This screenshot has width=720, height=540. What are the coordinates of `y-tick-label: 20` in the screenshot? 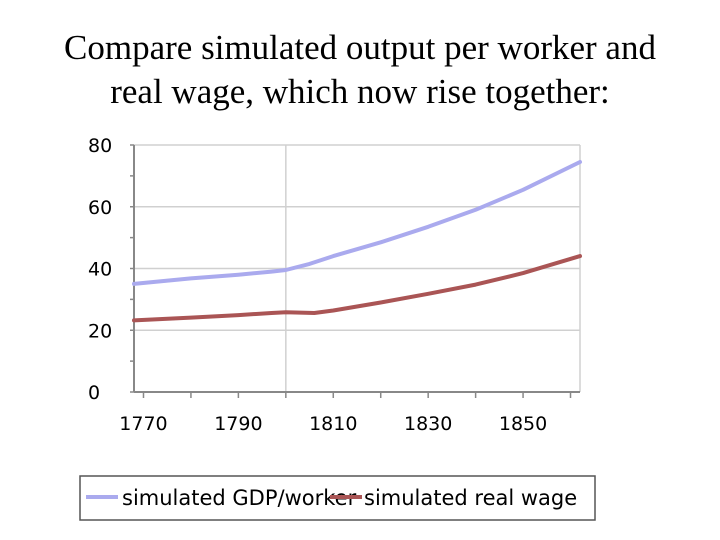 It's located at (100, 331).